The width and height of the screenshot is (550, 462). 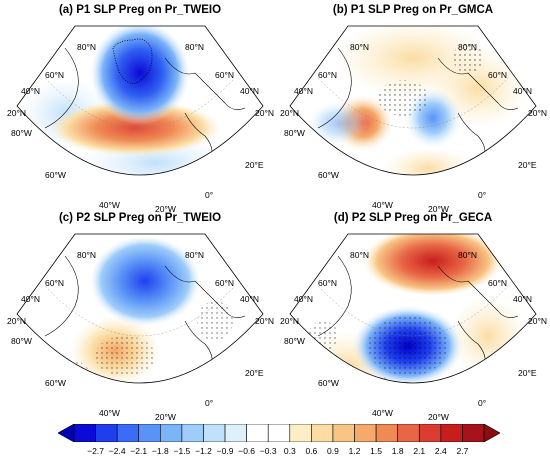 I want to click on colorbar, so click(x=279, y=433).